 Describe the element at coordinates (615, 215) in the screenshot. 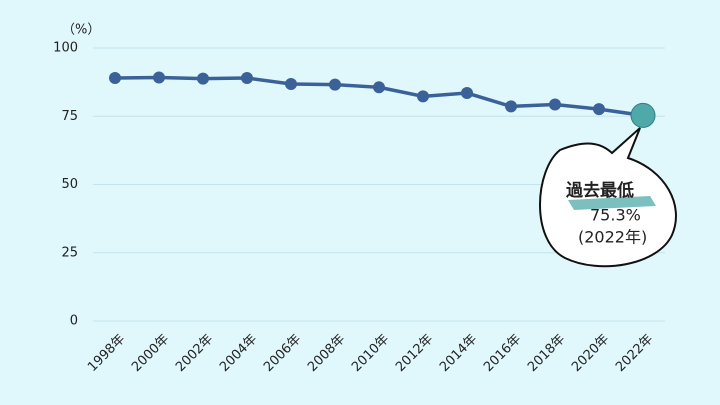

I see `annotation-value: 75.3%` at that location.